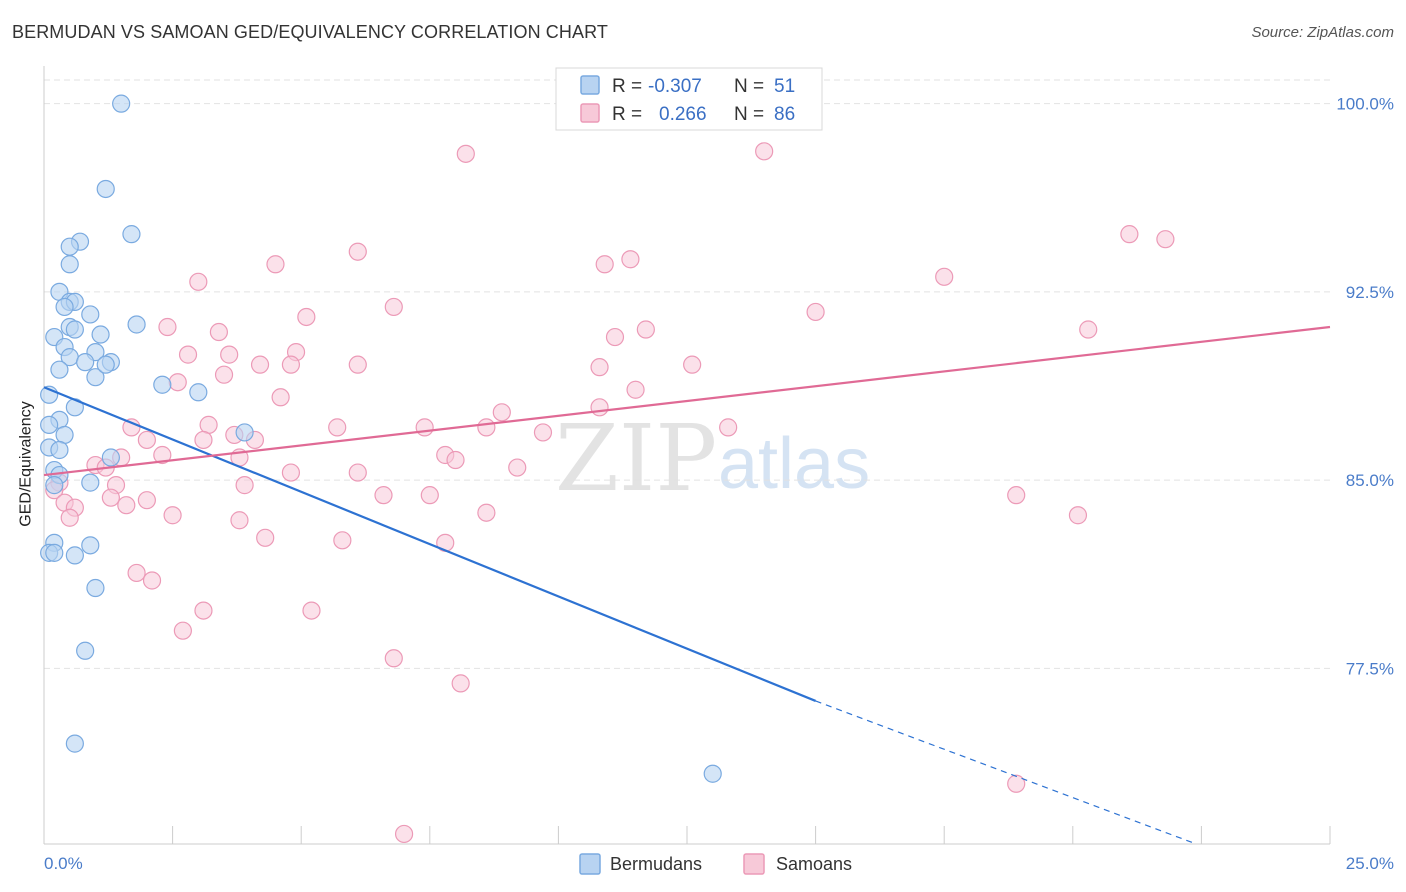 The height and width of the screenshot is (892, 1406). What do you see at coordinates (814, 864) in the screenshot?
I see `bottom-legend-samoans: Samoans` at bounding box center [814, 864].